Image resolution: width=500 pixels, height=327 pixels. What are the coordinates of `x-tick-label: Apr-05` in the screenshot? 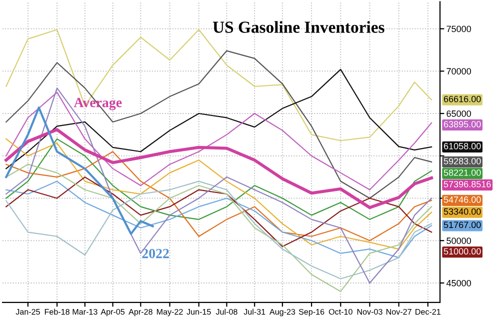 It's located at (112, 312).